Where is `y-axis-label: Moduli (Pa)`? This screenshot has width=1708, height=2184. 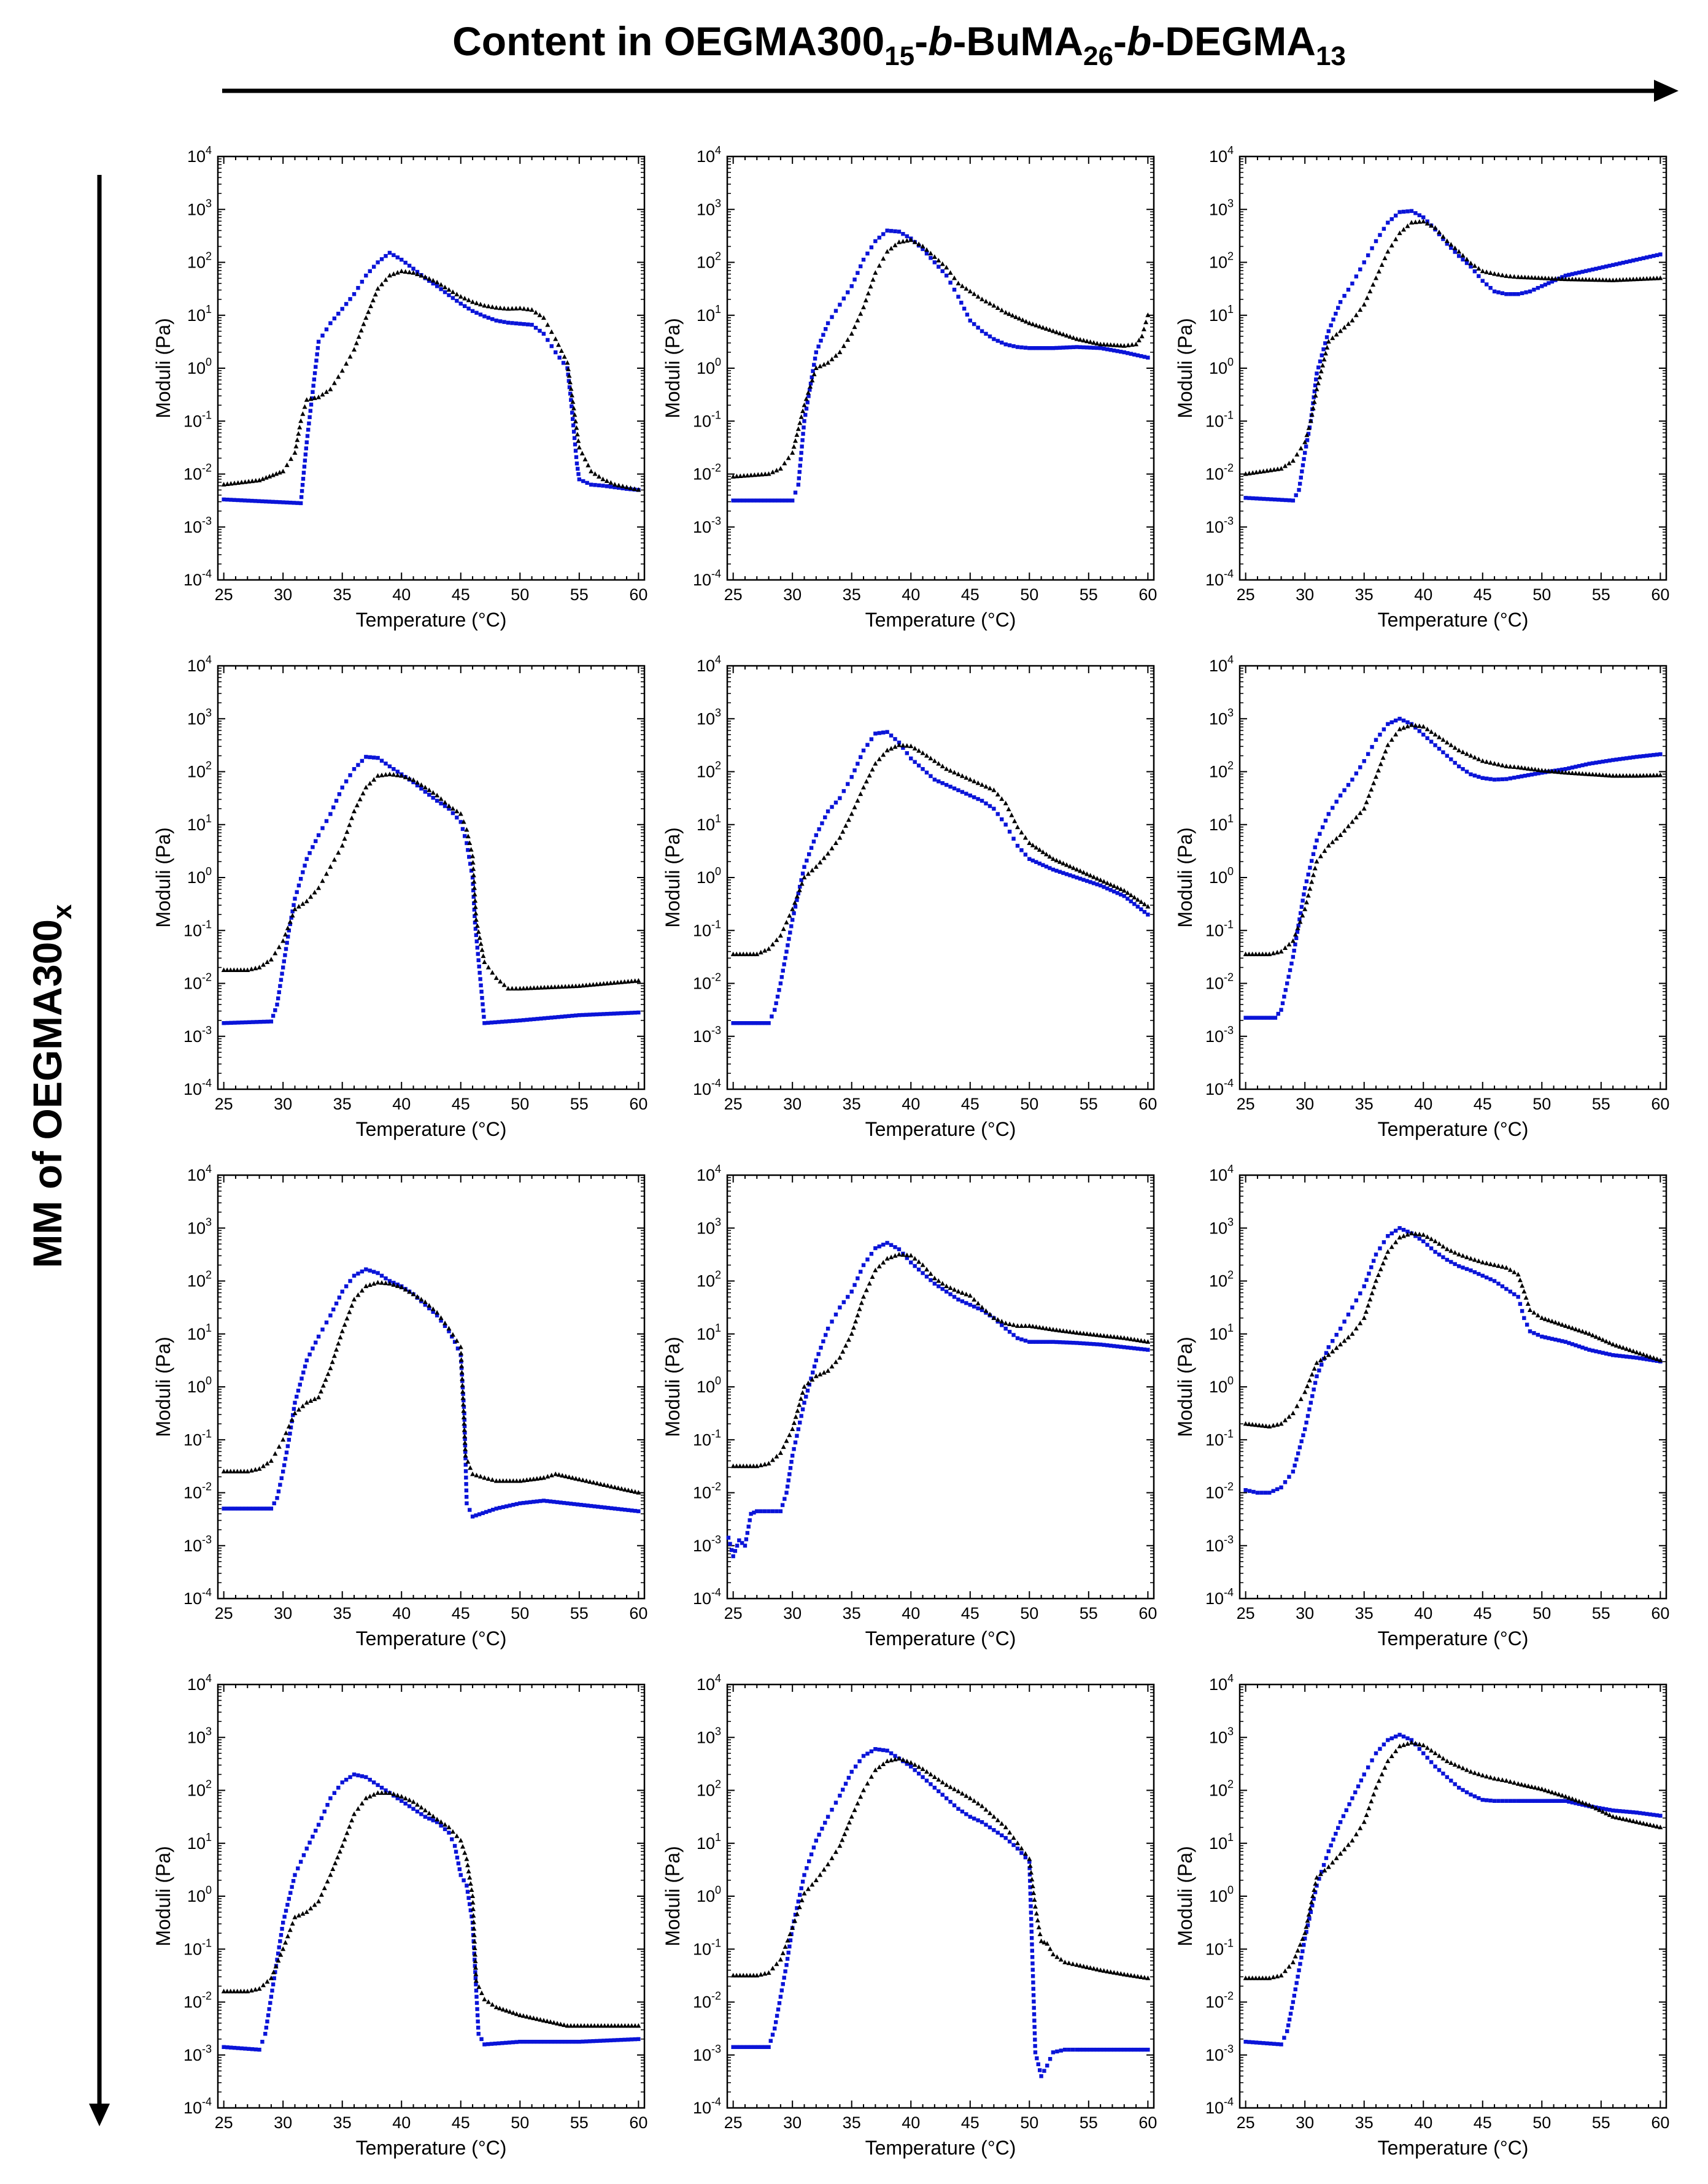 y-axis-label: Moduli (Pa) is located at coordinates (163, 369).